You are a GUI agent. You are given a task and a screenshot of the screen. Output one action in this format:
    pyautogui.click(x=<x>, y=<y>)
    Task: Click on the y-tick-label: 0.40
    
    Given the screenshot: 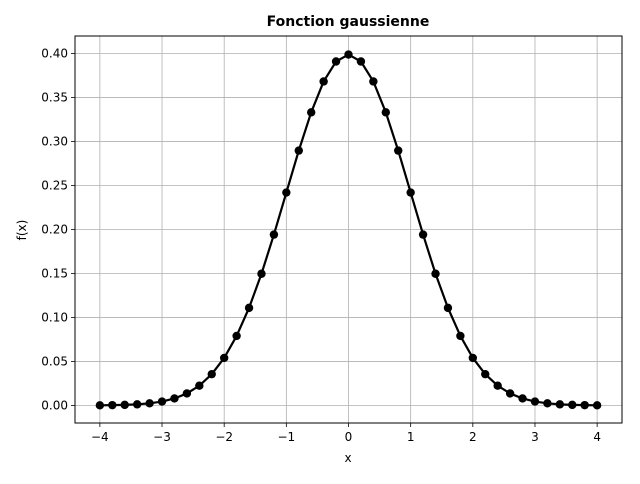 What is the action you would take?
    pyautogui.click(x=54, y=54)
    